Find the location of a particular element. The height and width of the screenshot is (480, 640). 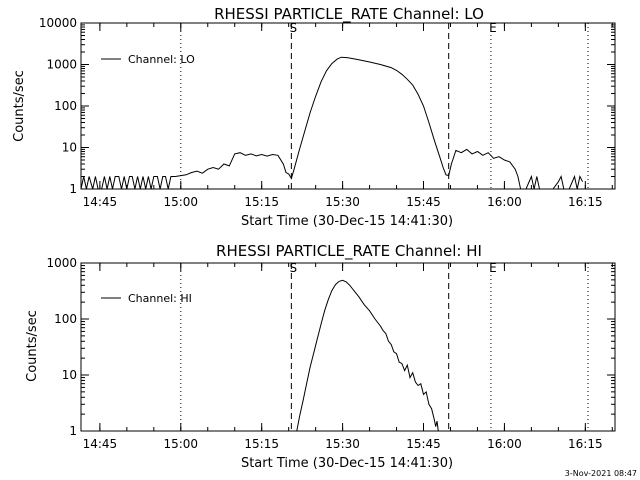

chart-lo-title: RHESSI PARTICLE_RATE Channel: LO is located at coordinates (349, 14).